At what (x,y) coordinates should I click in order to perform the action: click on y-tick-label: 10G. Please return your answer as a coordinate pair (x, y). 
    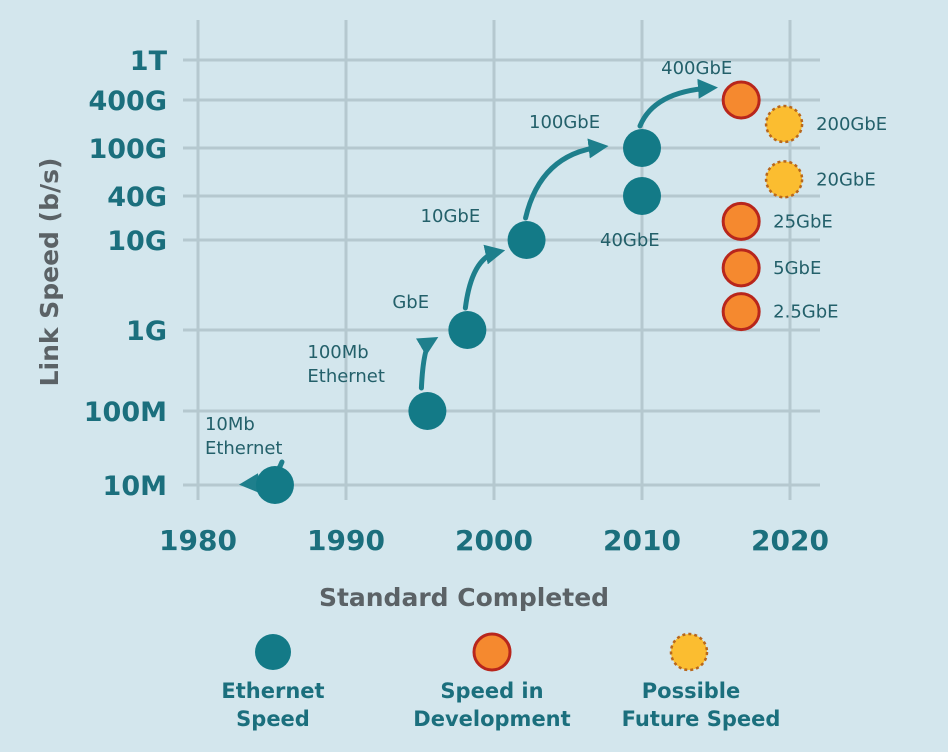
    Looking at the image, I should click on (137, 241).